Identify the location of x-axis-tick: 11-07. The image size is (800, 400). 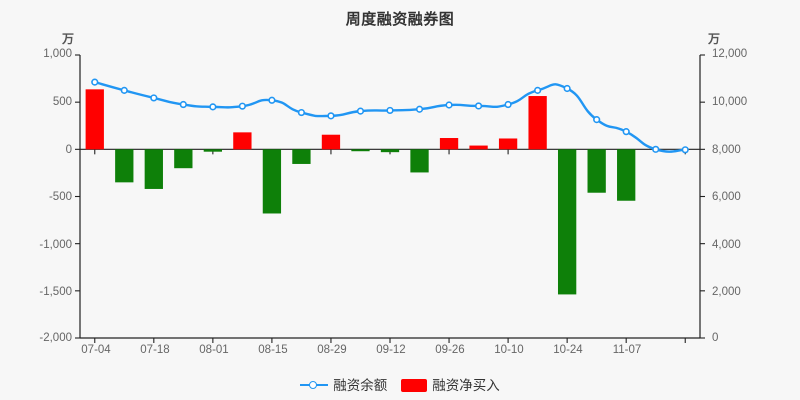
(627, 350).